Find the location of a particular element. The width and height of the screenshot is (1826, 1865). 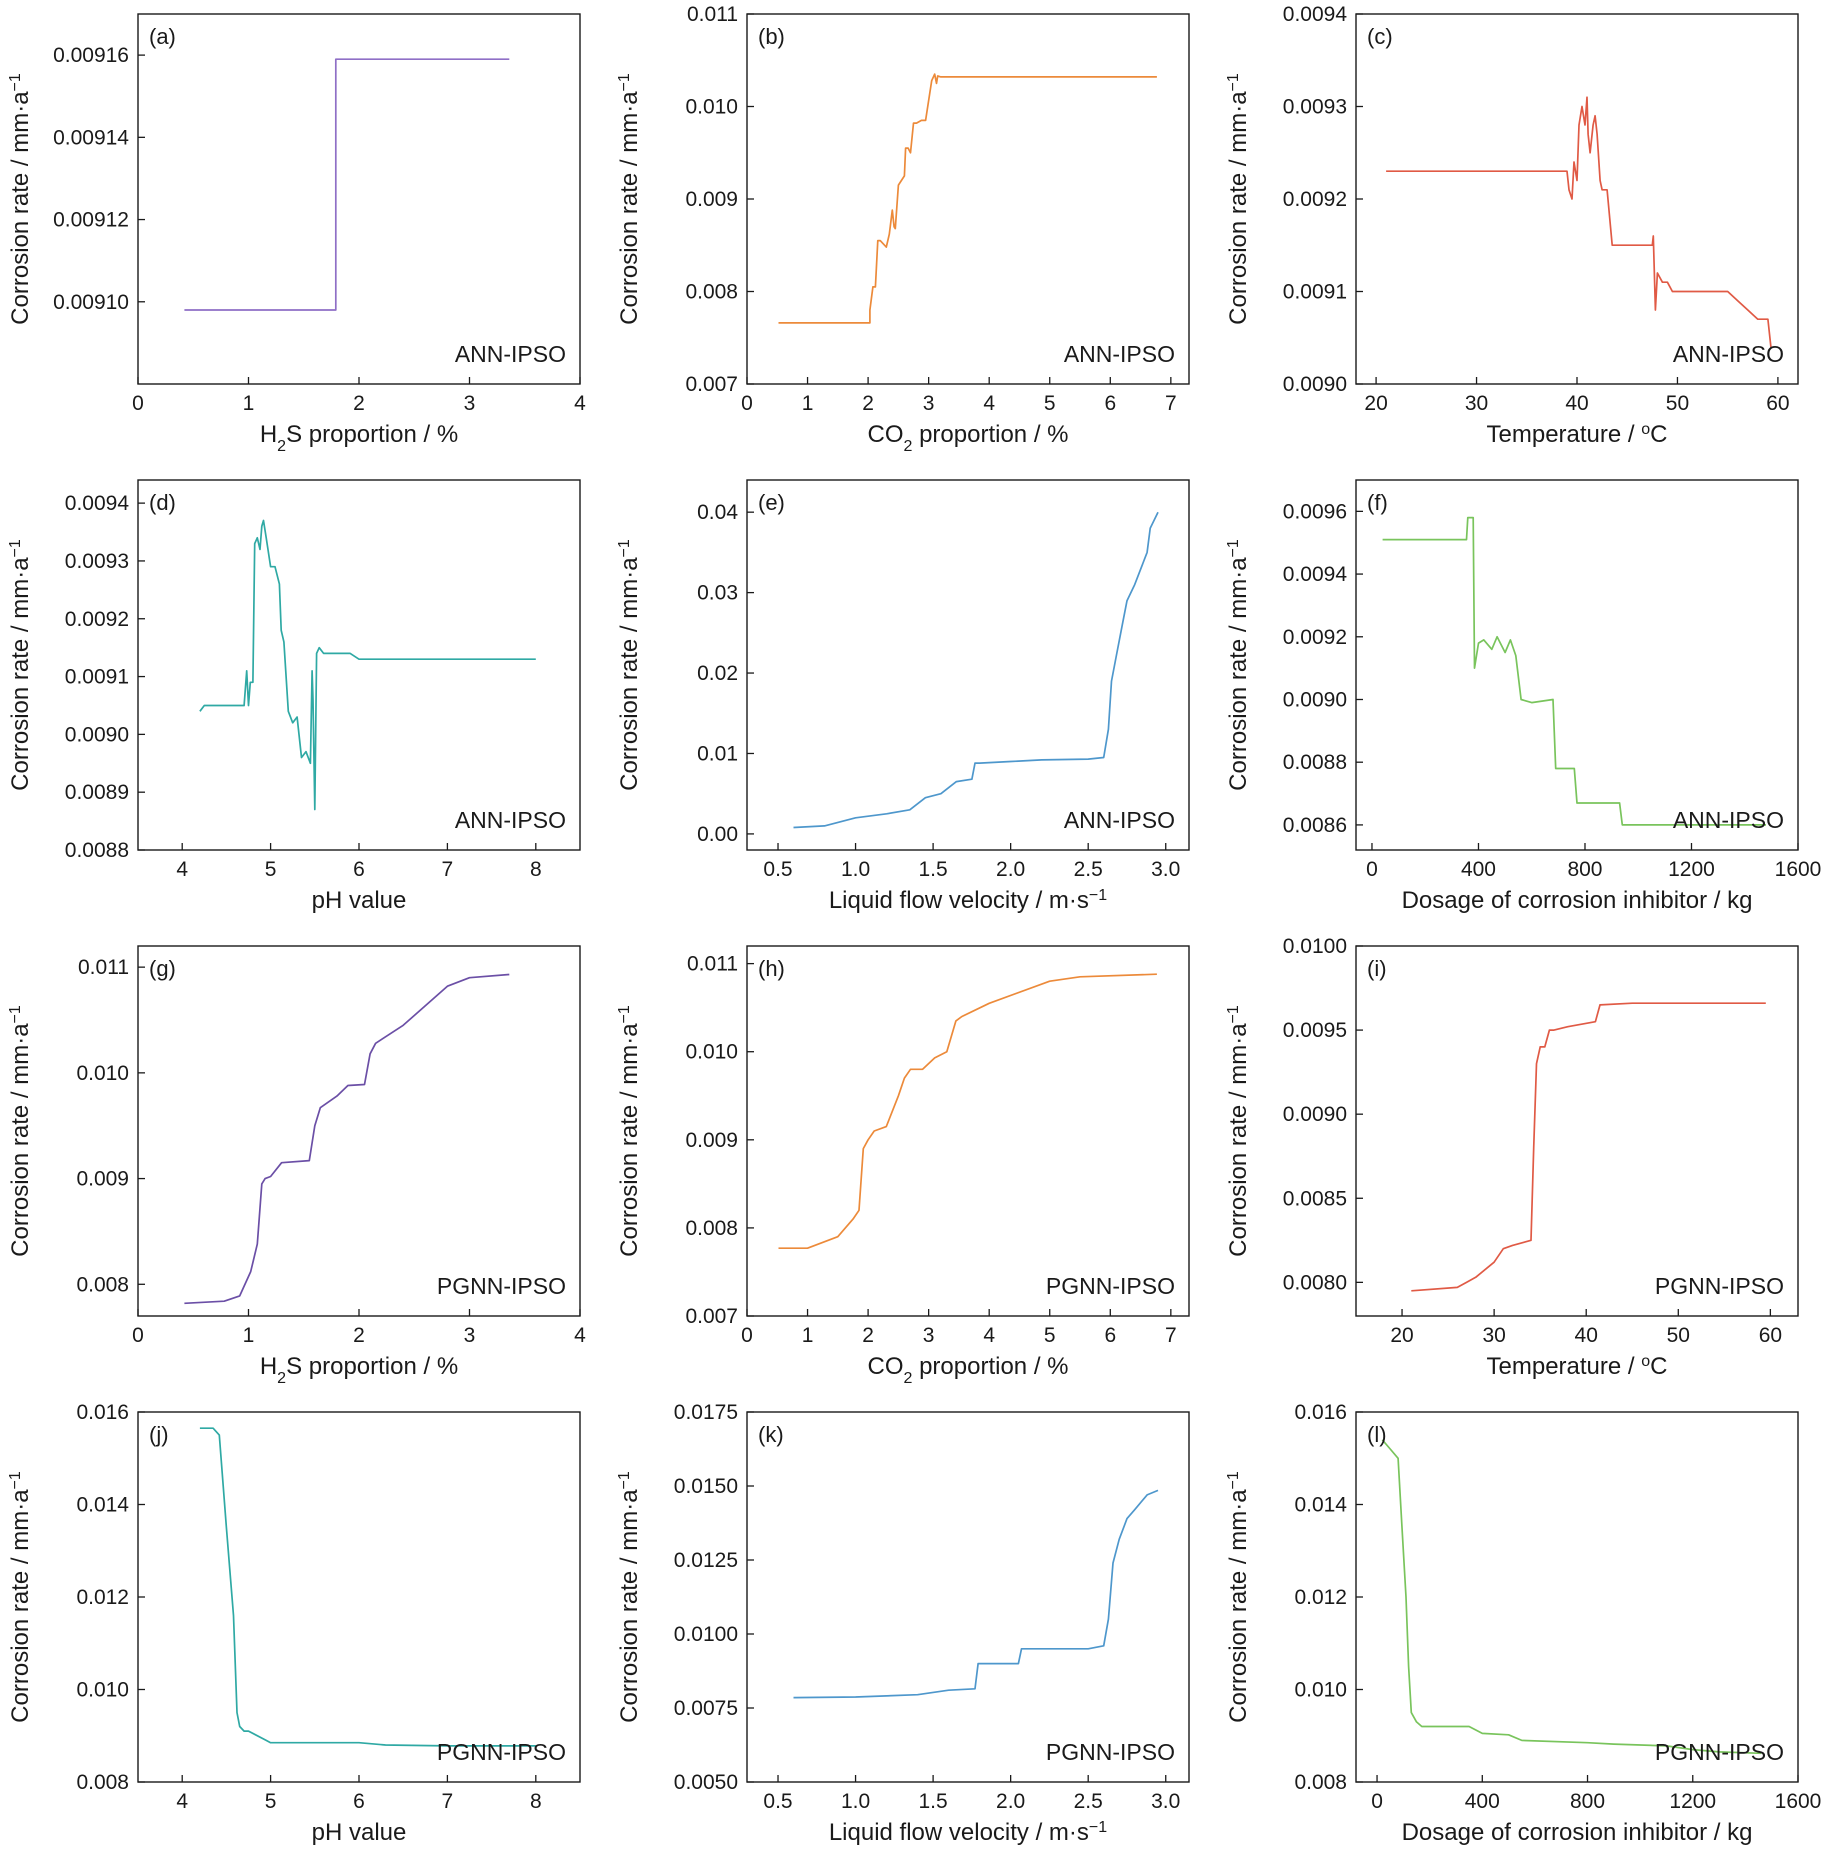

x-tick-label: 20 is located at coordinates (1375, 403).